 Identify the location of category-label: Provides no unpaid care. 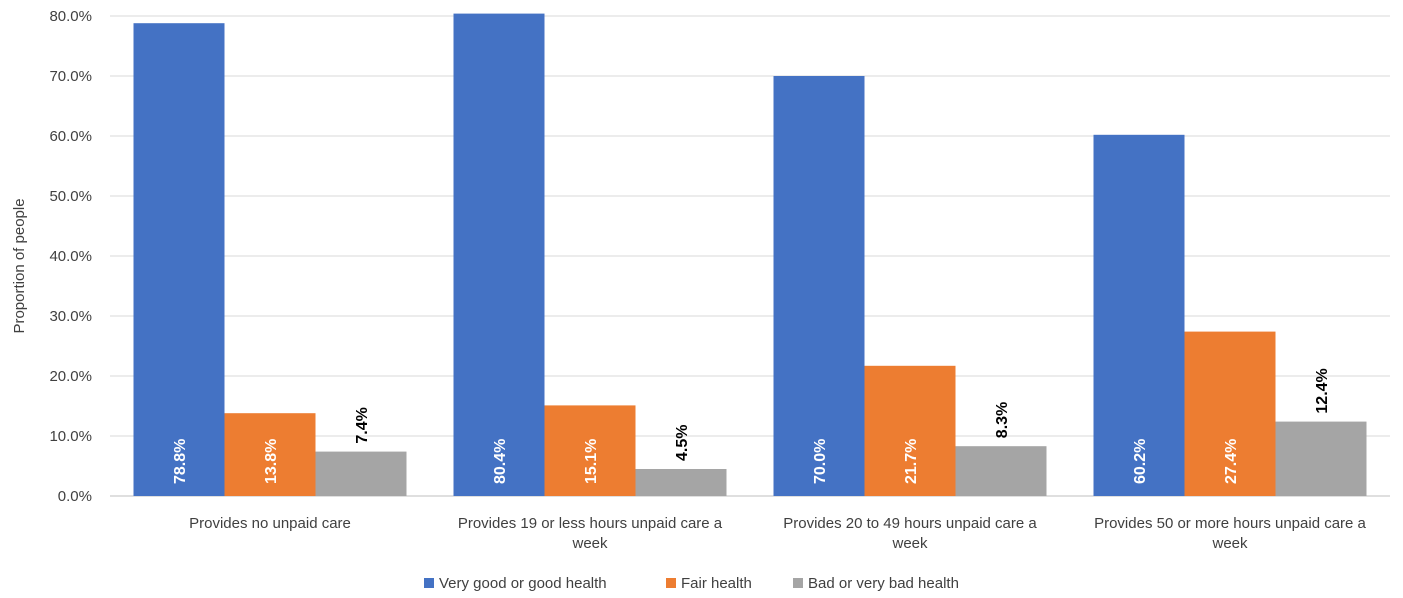
(270, 523).